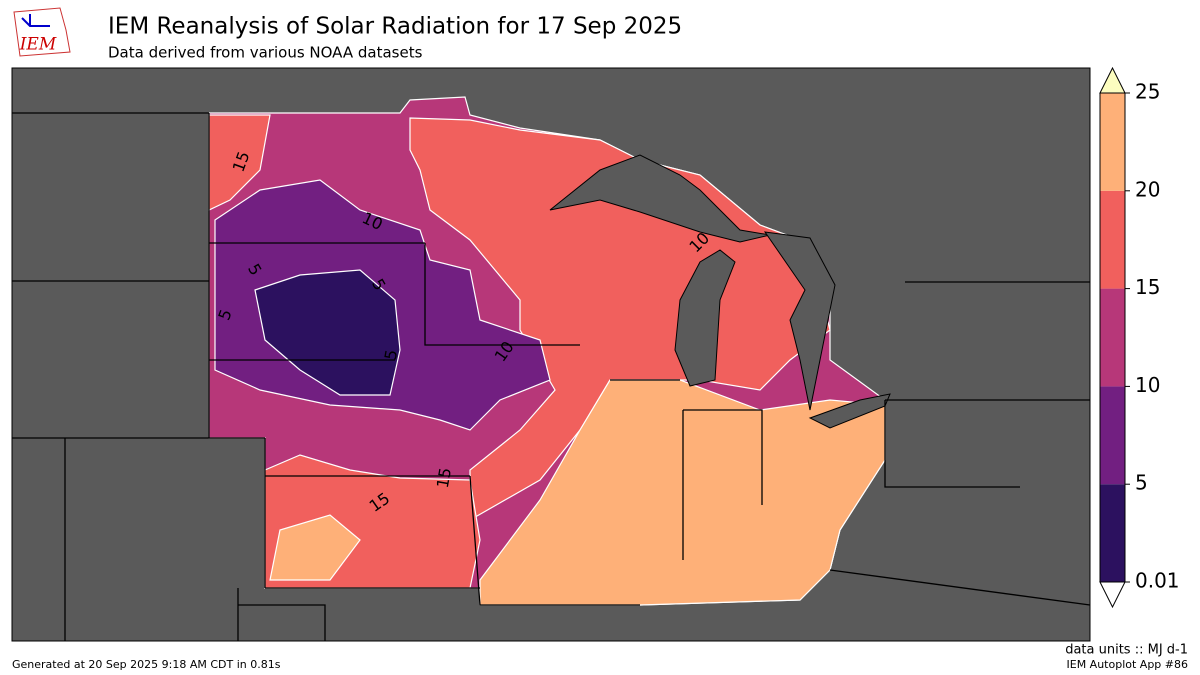  Describe the element at coordinates (1112, 595) in the screenshot. I see `colorbar-under` at that location.